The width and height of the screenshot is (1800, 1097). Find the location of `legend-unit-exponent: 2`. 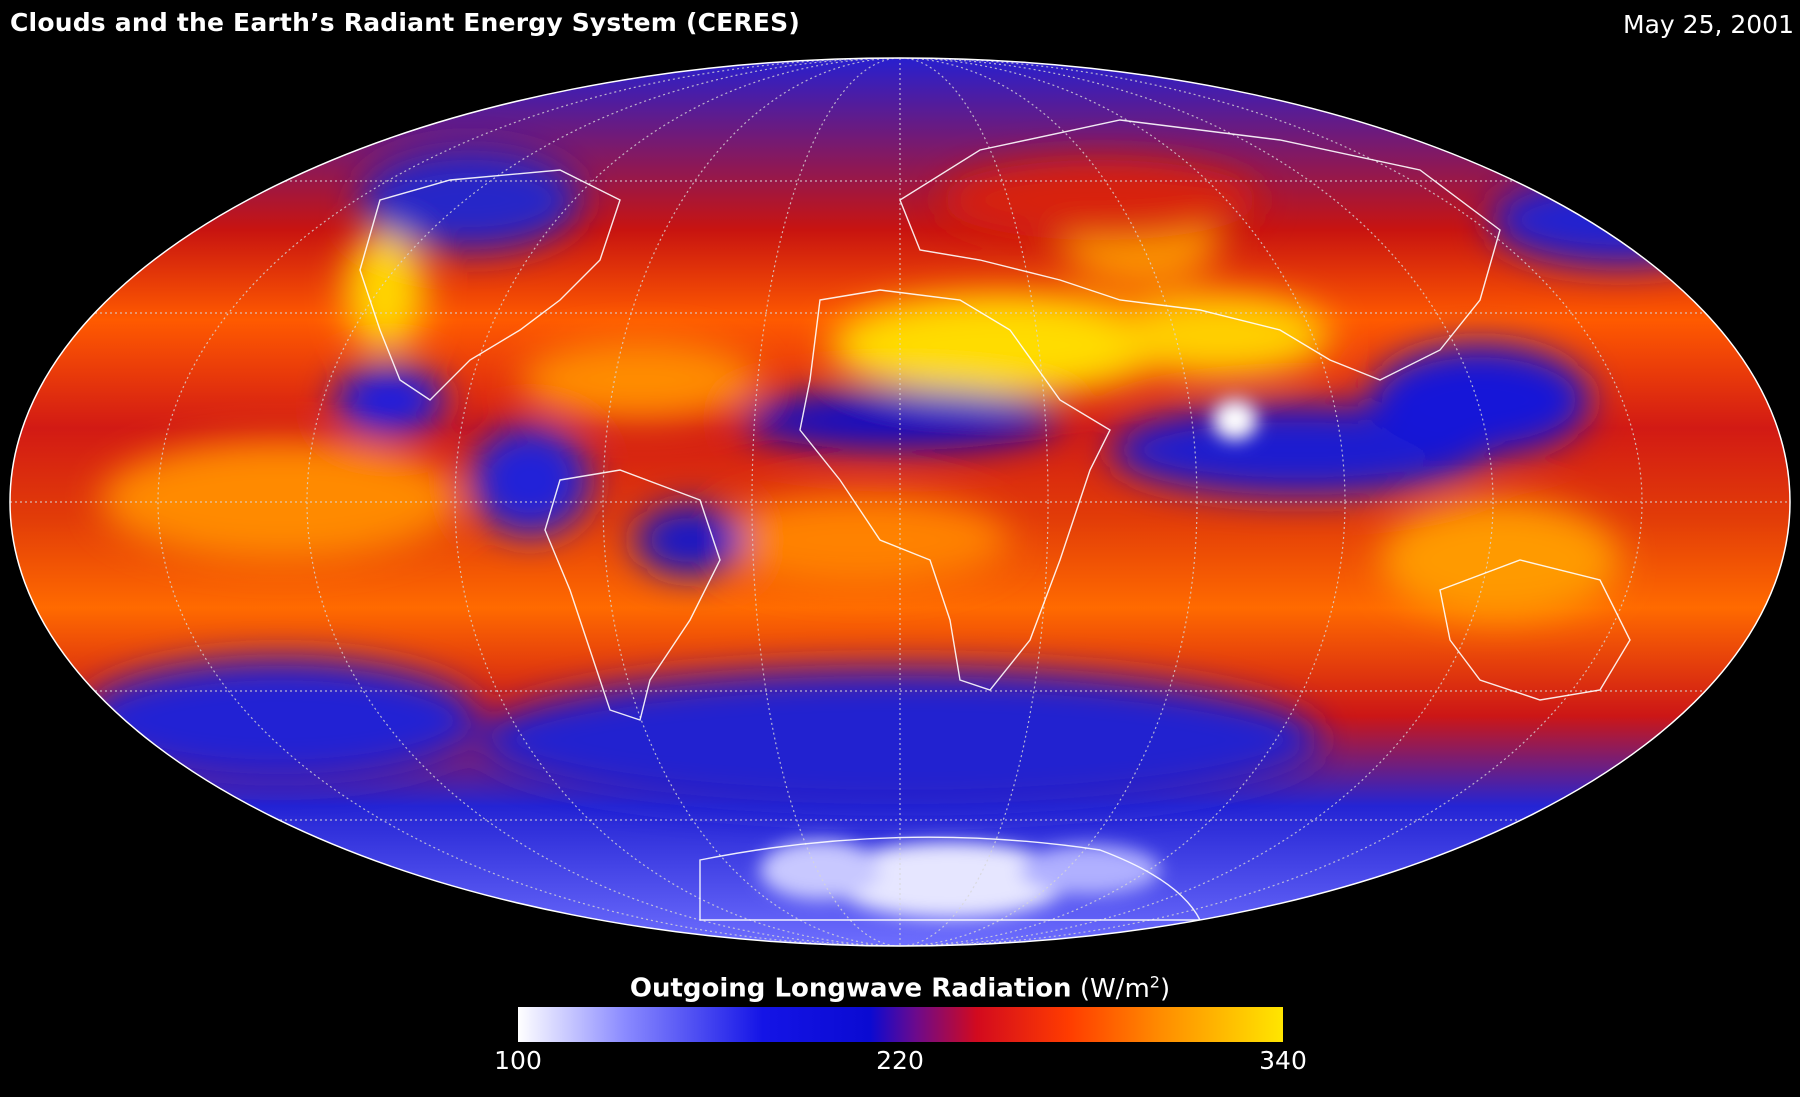

legend-unit-exponent: 2 is located at coordinates (1154, 981).